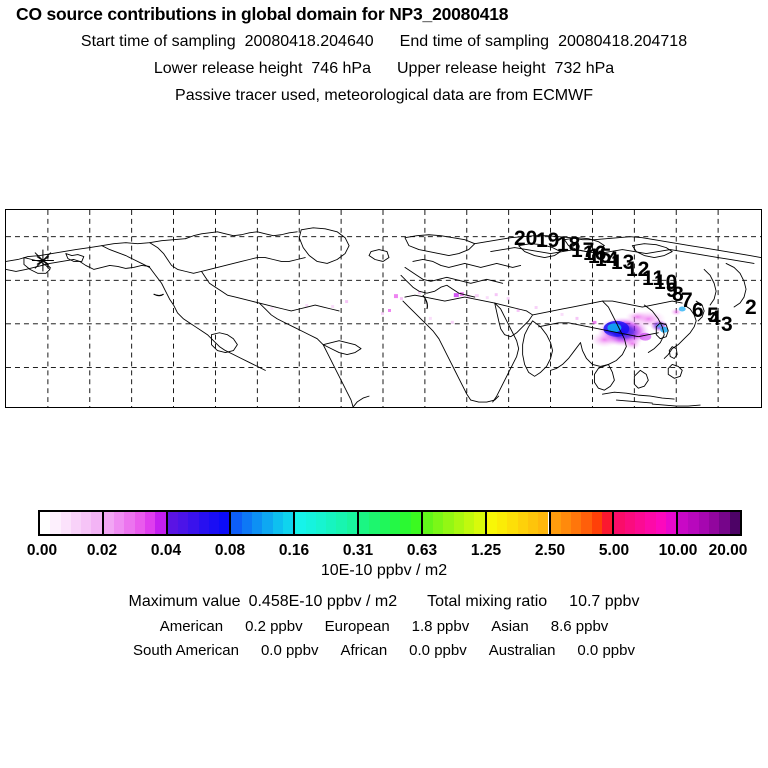 This screenshot has height=768, width=768. What do you see at coordinates (623, 262) in the screenshot?
I see `trajectory-day-label-13: 13` at bounding box center [623, 262].